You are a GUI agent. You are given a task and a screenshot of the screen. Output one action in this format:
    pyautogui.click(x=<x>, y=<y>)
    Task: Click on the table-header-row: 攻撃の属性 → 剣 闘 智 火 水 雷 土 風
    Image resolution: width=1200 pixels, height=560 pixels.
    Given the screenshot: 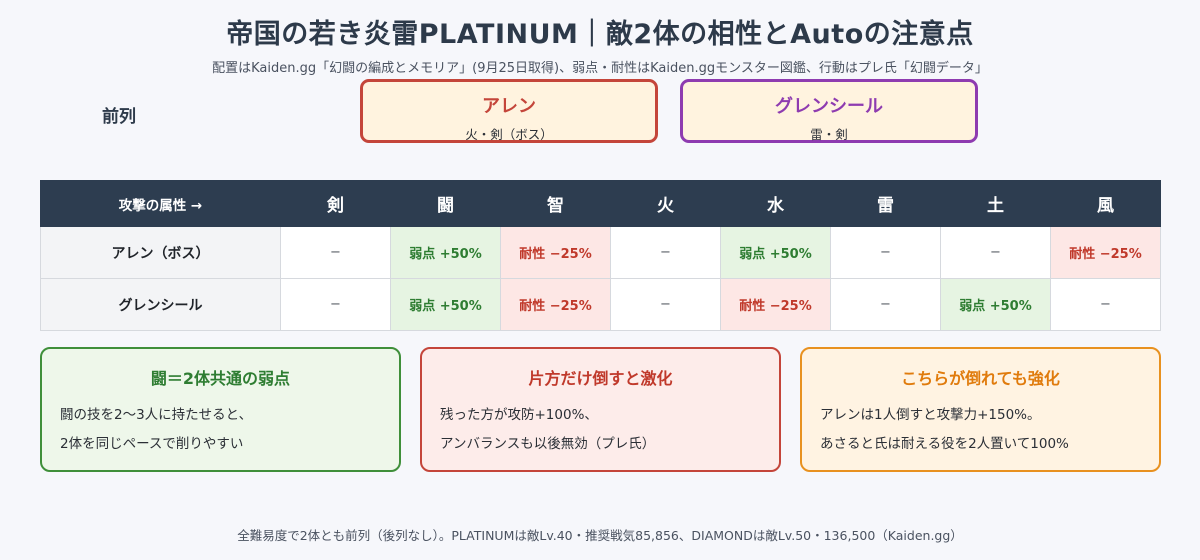 What is the action you would take?
    pyautogui.click(x=600, y=203)
    